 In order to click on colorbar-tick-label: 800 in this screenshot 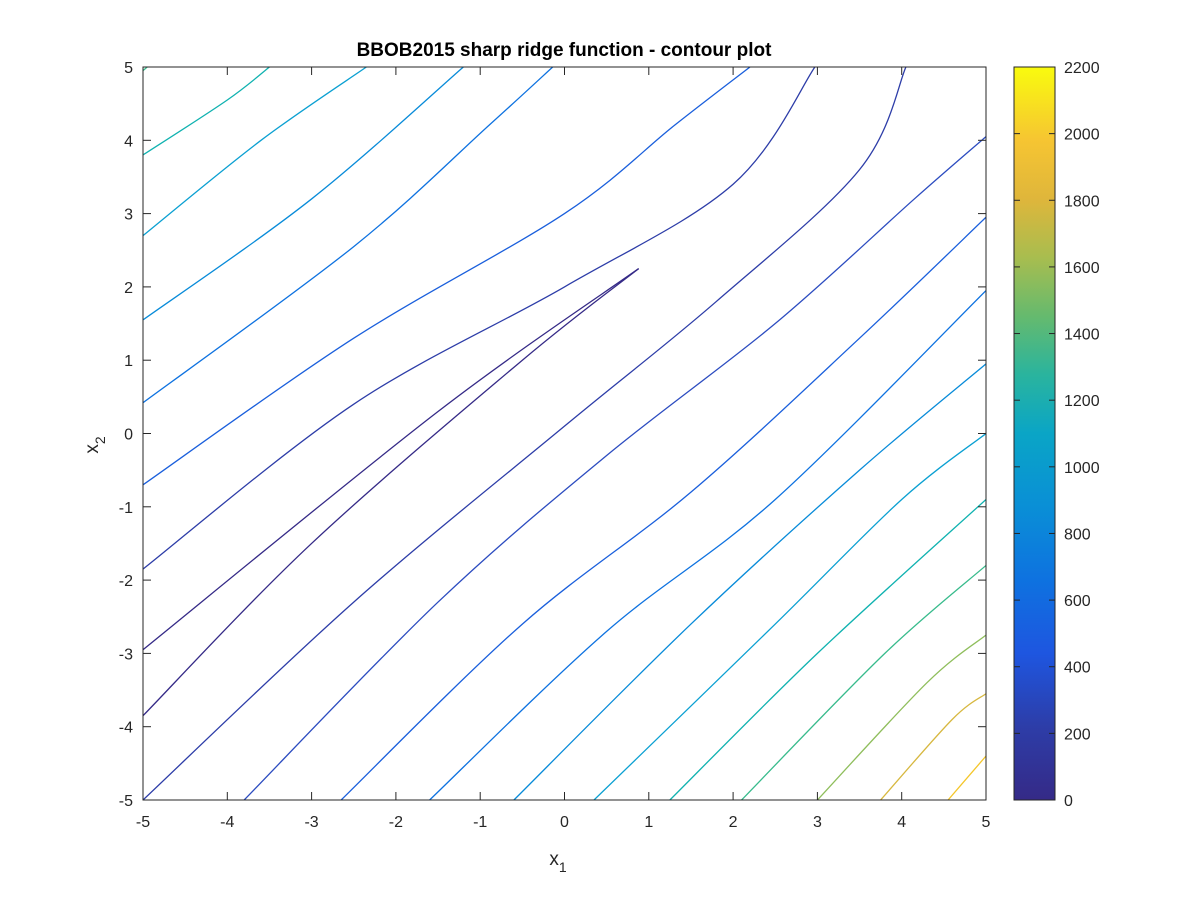, I will do `click(1077, 534)`.